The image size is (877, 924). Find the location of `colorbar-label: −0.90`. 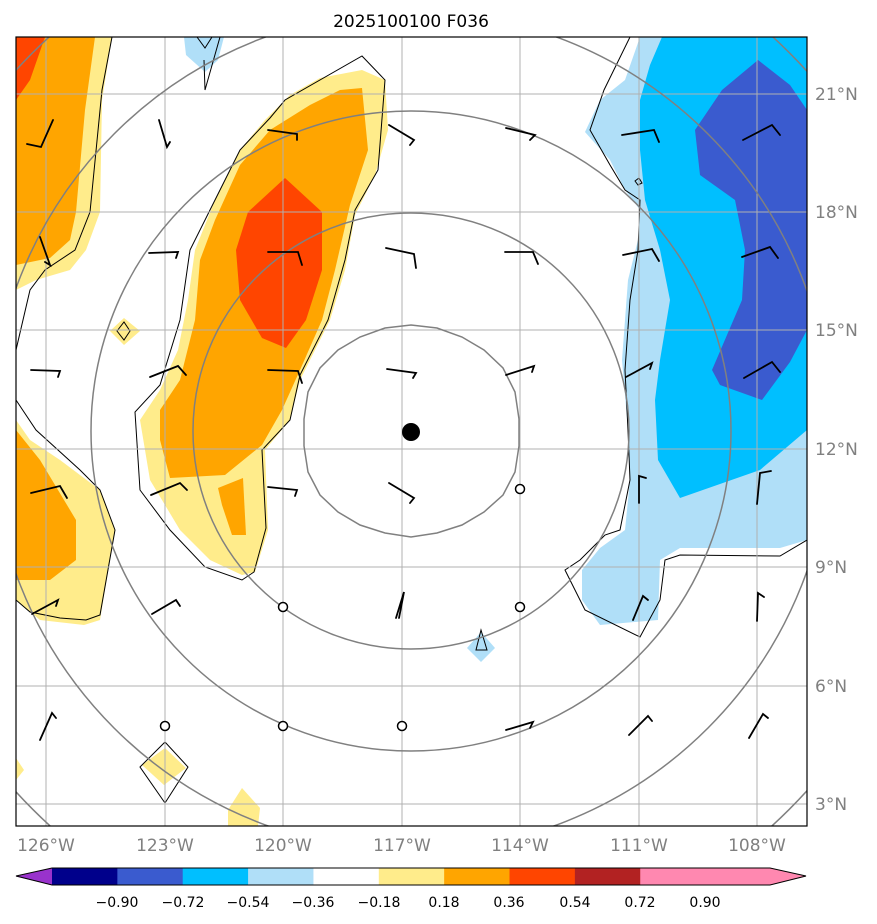

colorbar-label: −0.90 is located at coordinates (117, 903).